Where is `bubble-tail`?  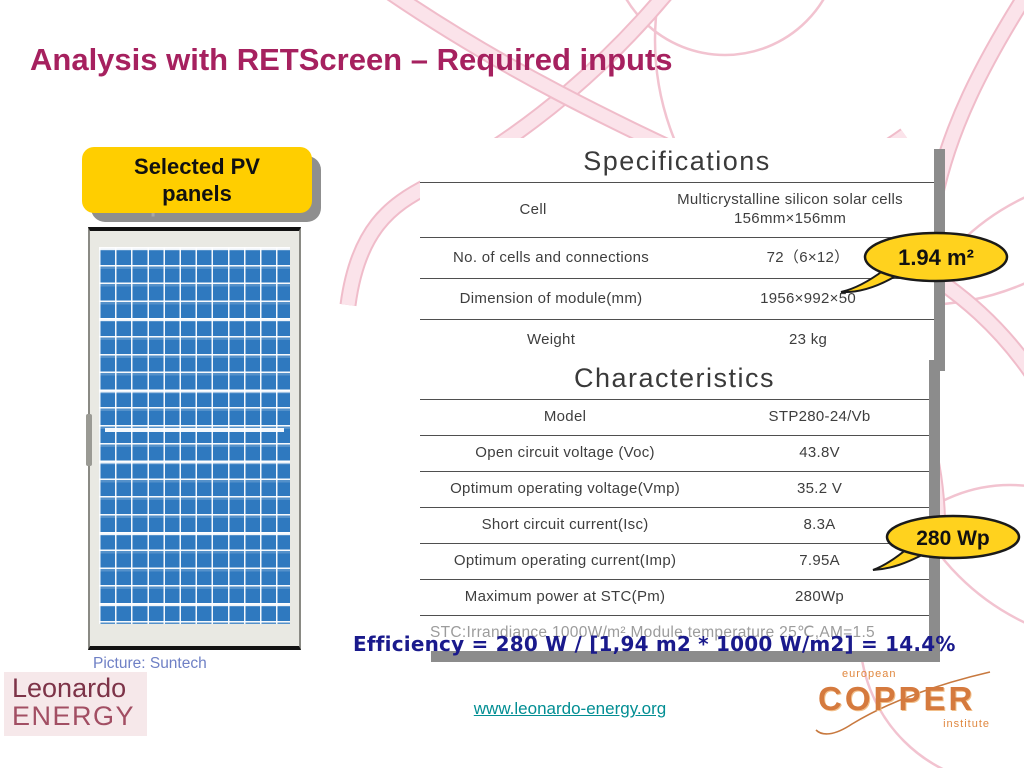
bubble-tail is located at coordinates (868, 281).